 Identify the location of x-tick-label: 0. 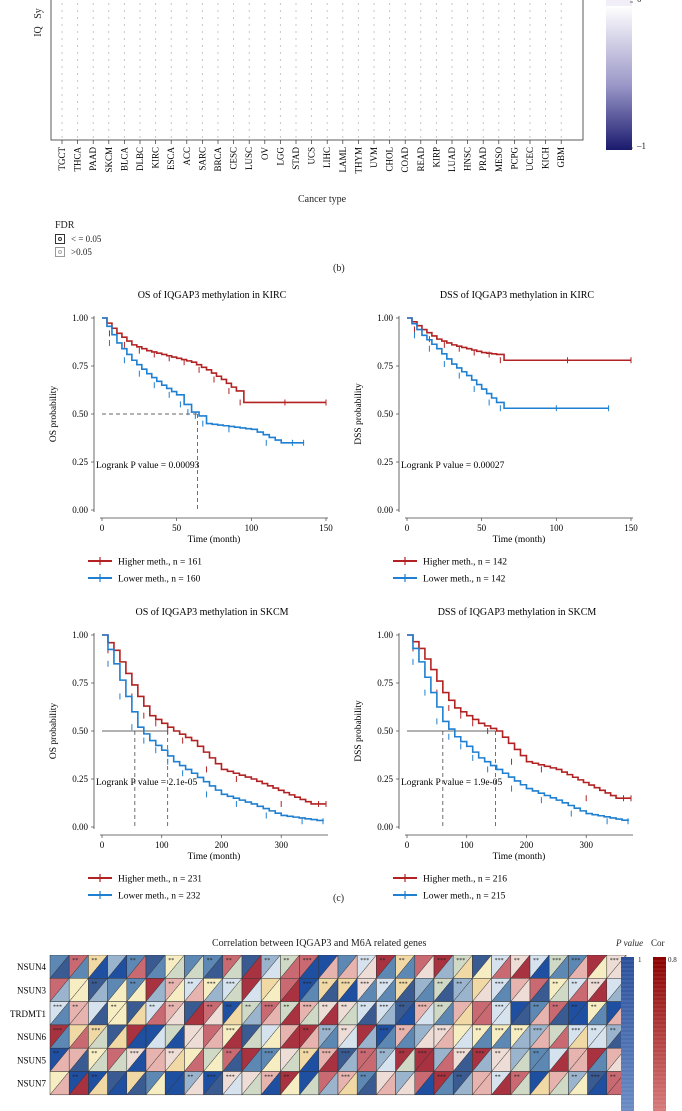
(407, 845).